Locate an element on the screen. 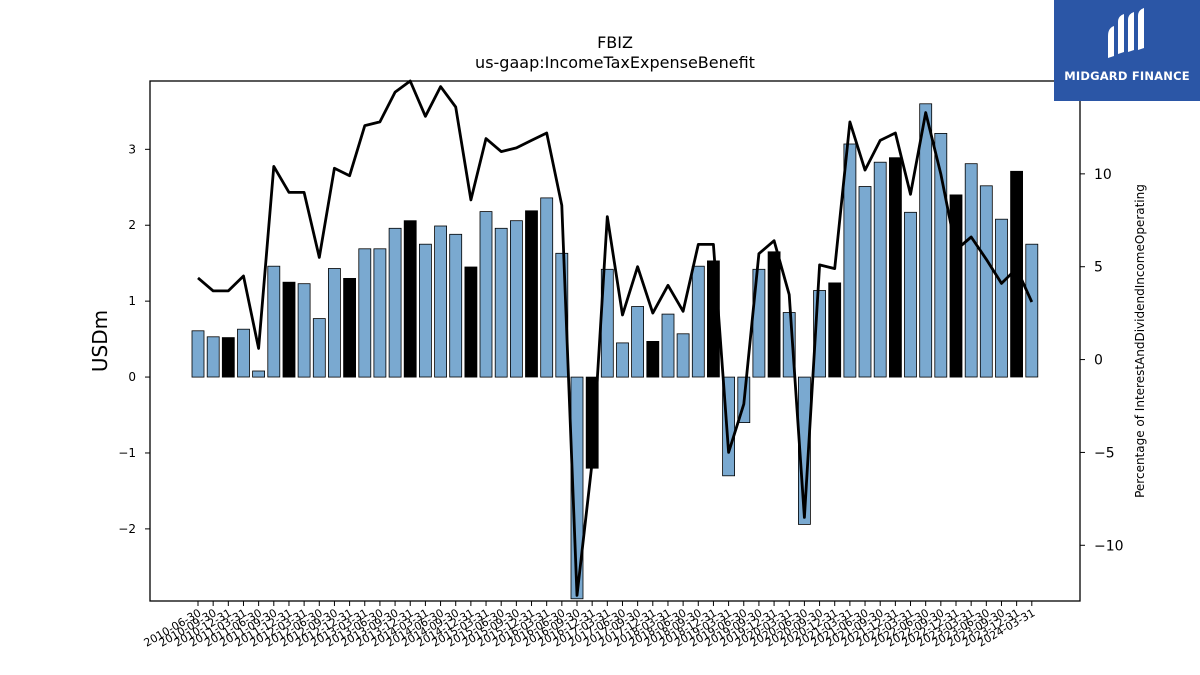  y2-tick-label: −10 is located at coordinates (1109, 546).